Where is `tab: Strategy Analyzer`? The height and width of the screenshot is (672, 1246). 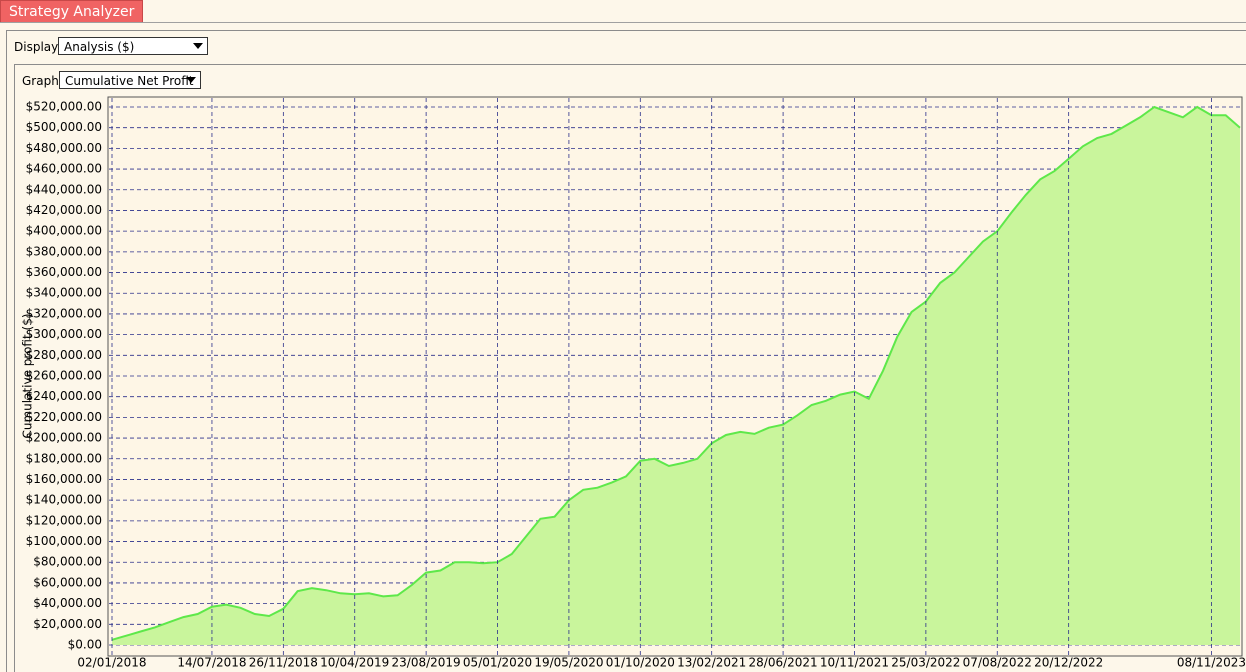
tab: Strategy Analyzer is located at coordinates (72, 11).